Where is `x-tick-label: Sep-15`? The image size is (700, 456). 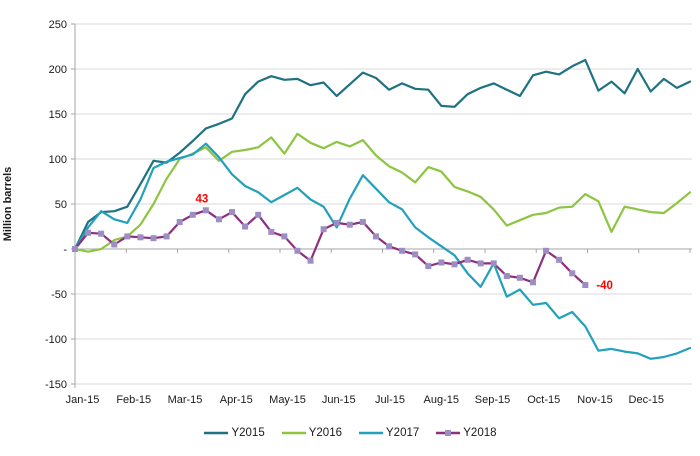
x-tick-label: Sep-15 is located at coordinates (492, 400).